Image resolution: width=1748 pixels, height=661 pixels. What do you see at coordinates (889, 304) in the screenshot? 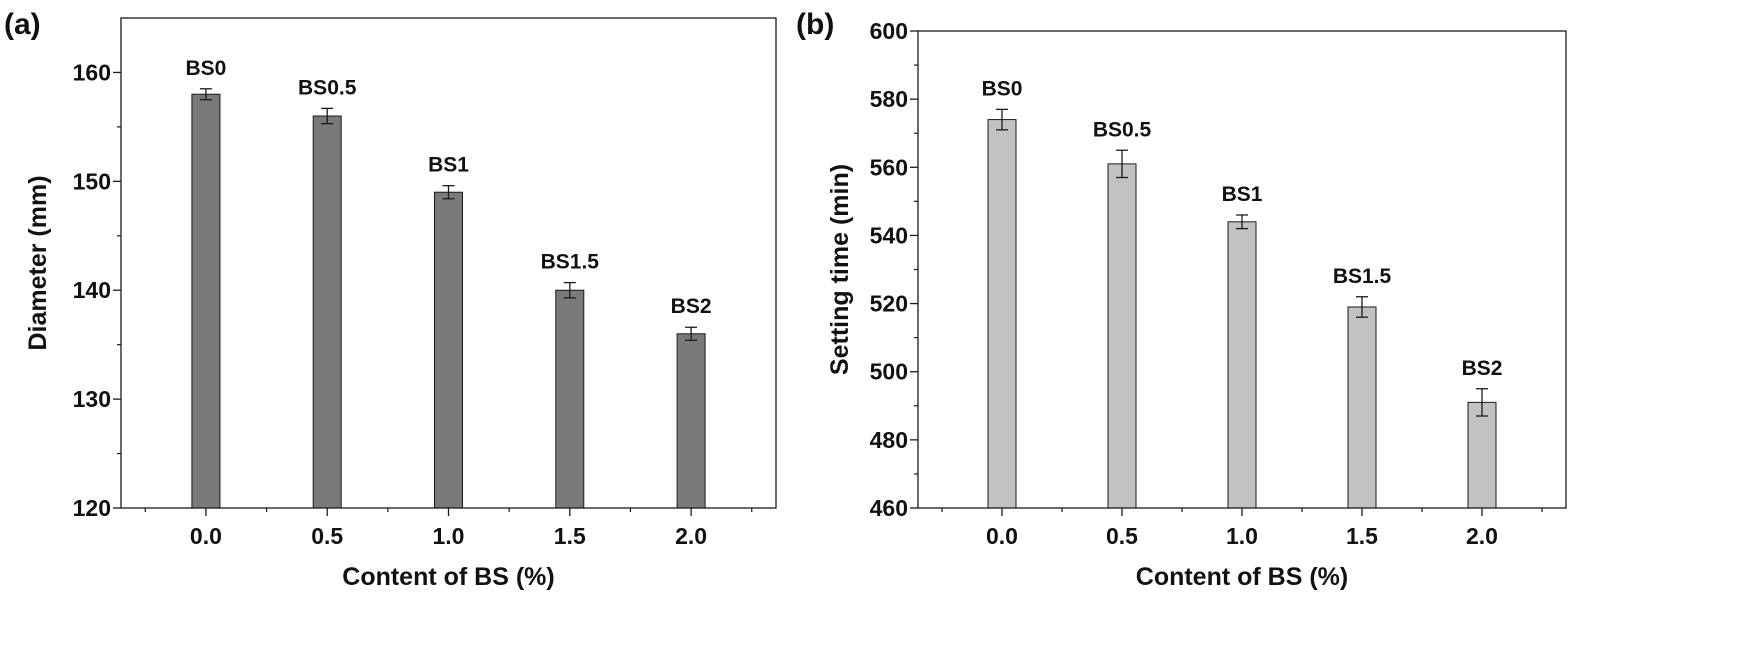
I see `y-tick-label: 520` at bounding box center [889, 304].